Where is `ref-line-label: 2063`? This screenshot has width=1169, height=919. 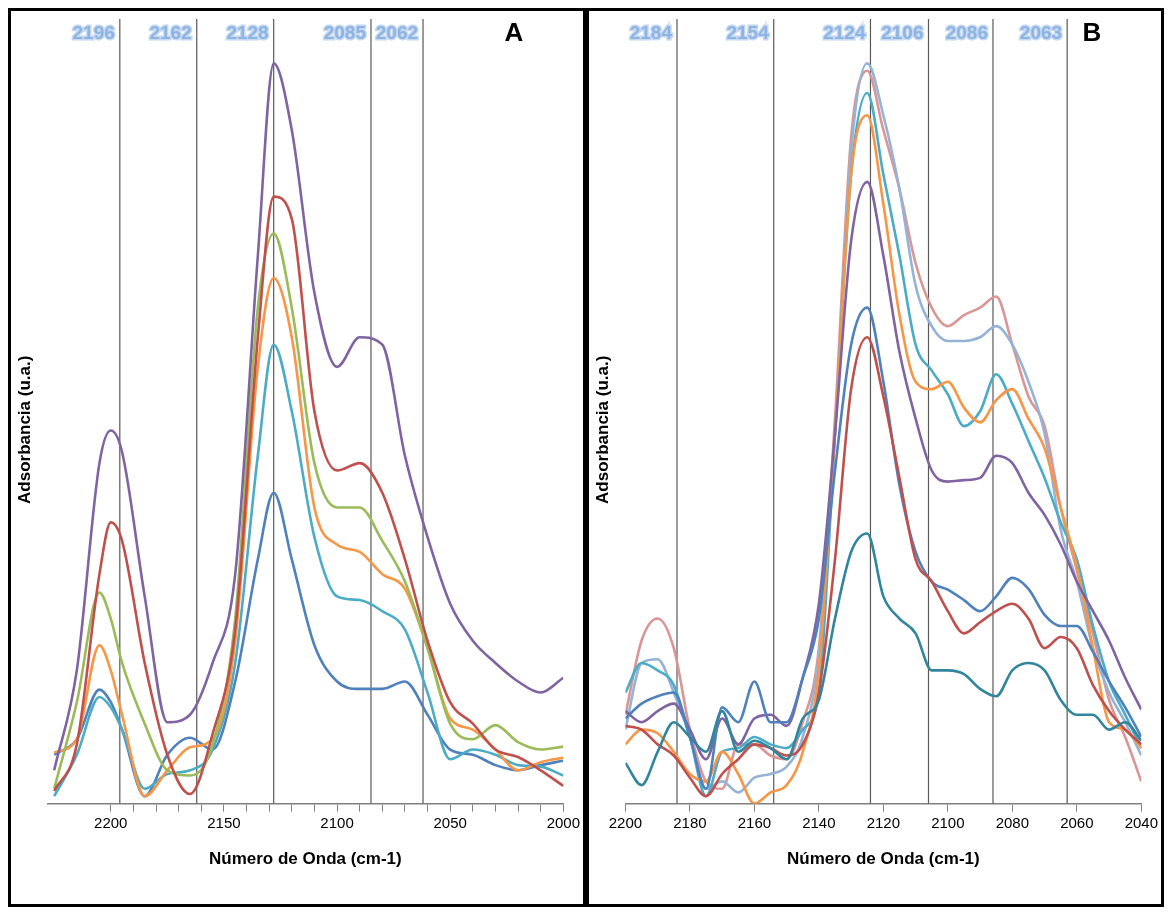 ref-line-label: 2063 is located at coordinates (1041, 33).